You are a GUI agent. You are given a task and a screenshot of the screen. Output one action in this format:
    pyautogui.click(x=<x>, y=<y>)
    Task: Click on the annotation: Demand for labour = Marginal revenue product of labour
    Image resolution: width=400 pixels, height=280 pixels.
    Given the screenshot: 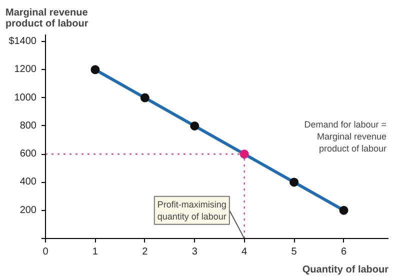 What is the action you would take?
    pyautogui.click(x=345, y=137)
    